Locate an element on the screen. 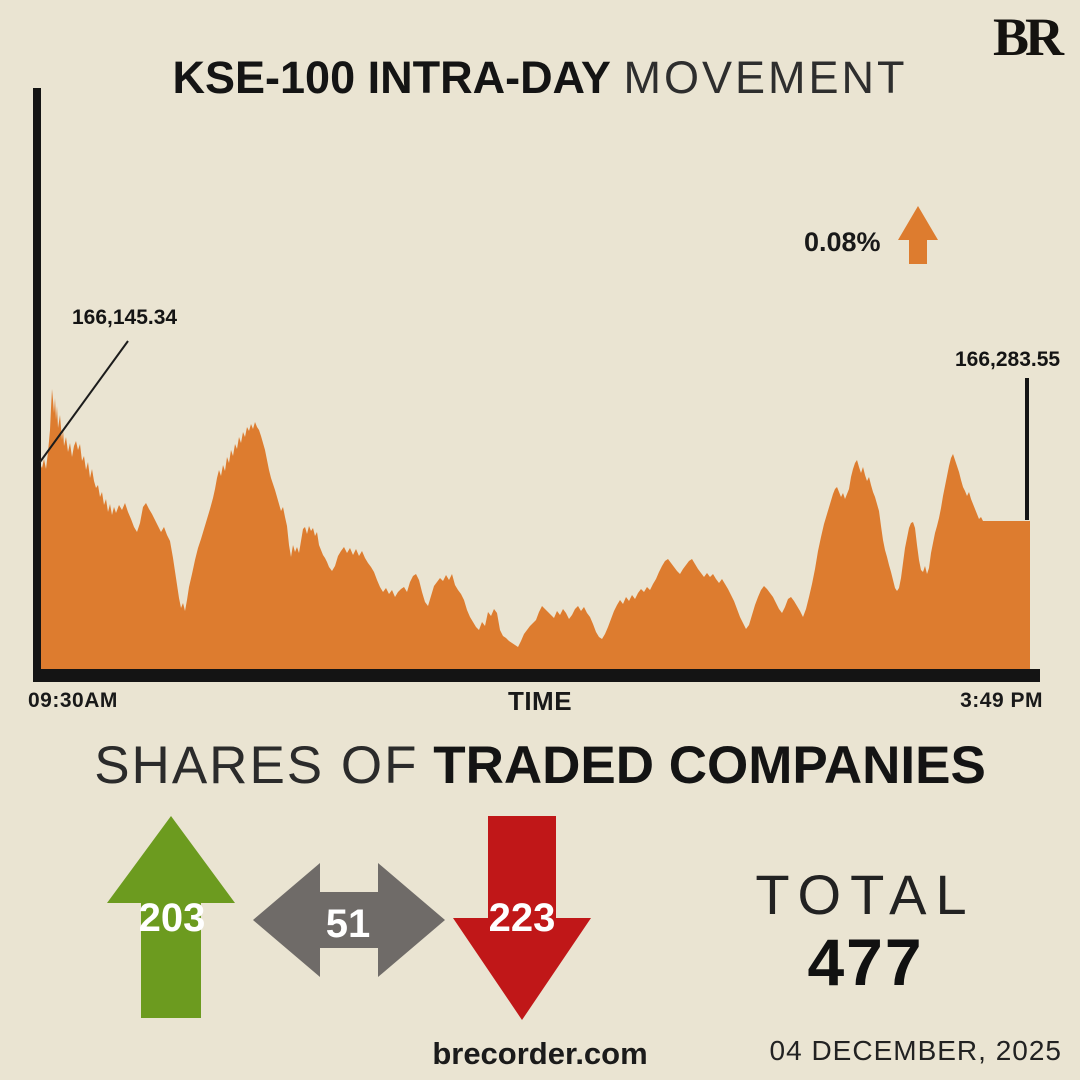 This screenshot has width=1080, height=1080. decliners-count: 223 is located at coordinates (522, 918).